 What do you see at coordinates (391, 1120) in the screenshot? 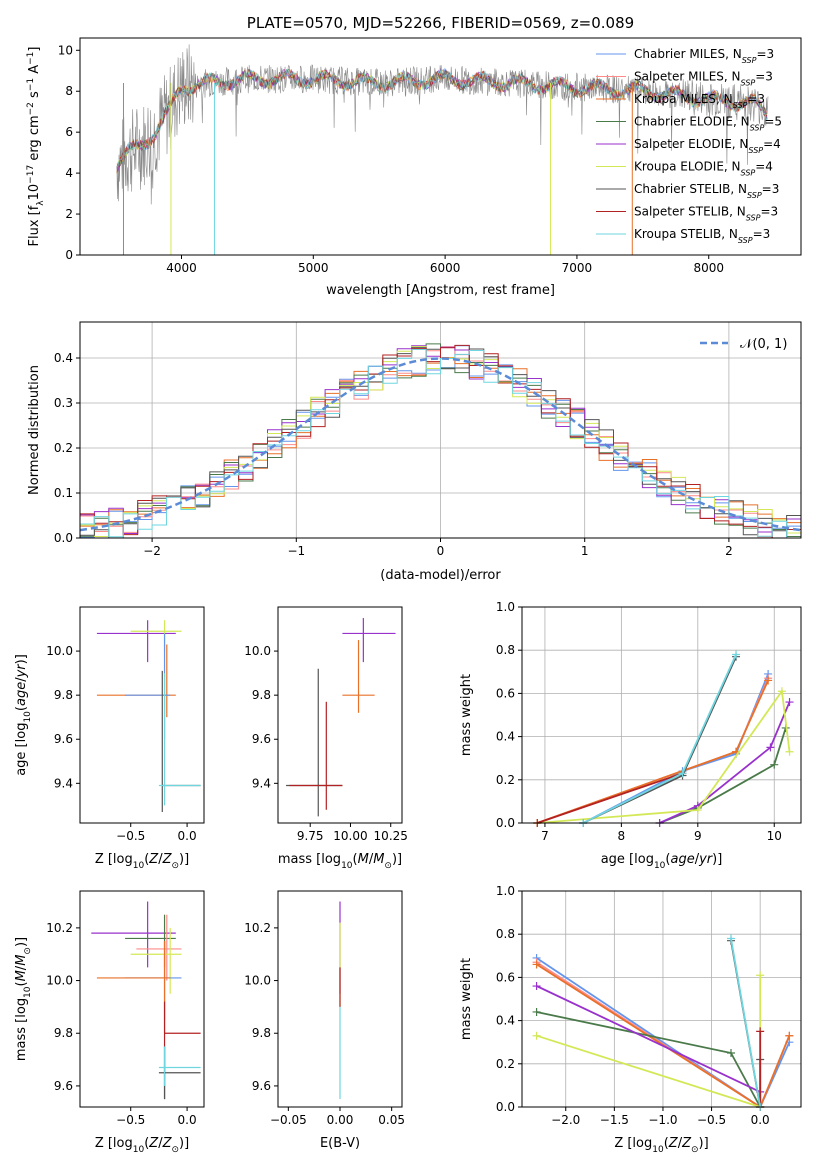
I see `x-tick-label: 0.05` at bounding box center [391, 1120].